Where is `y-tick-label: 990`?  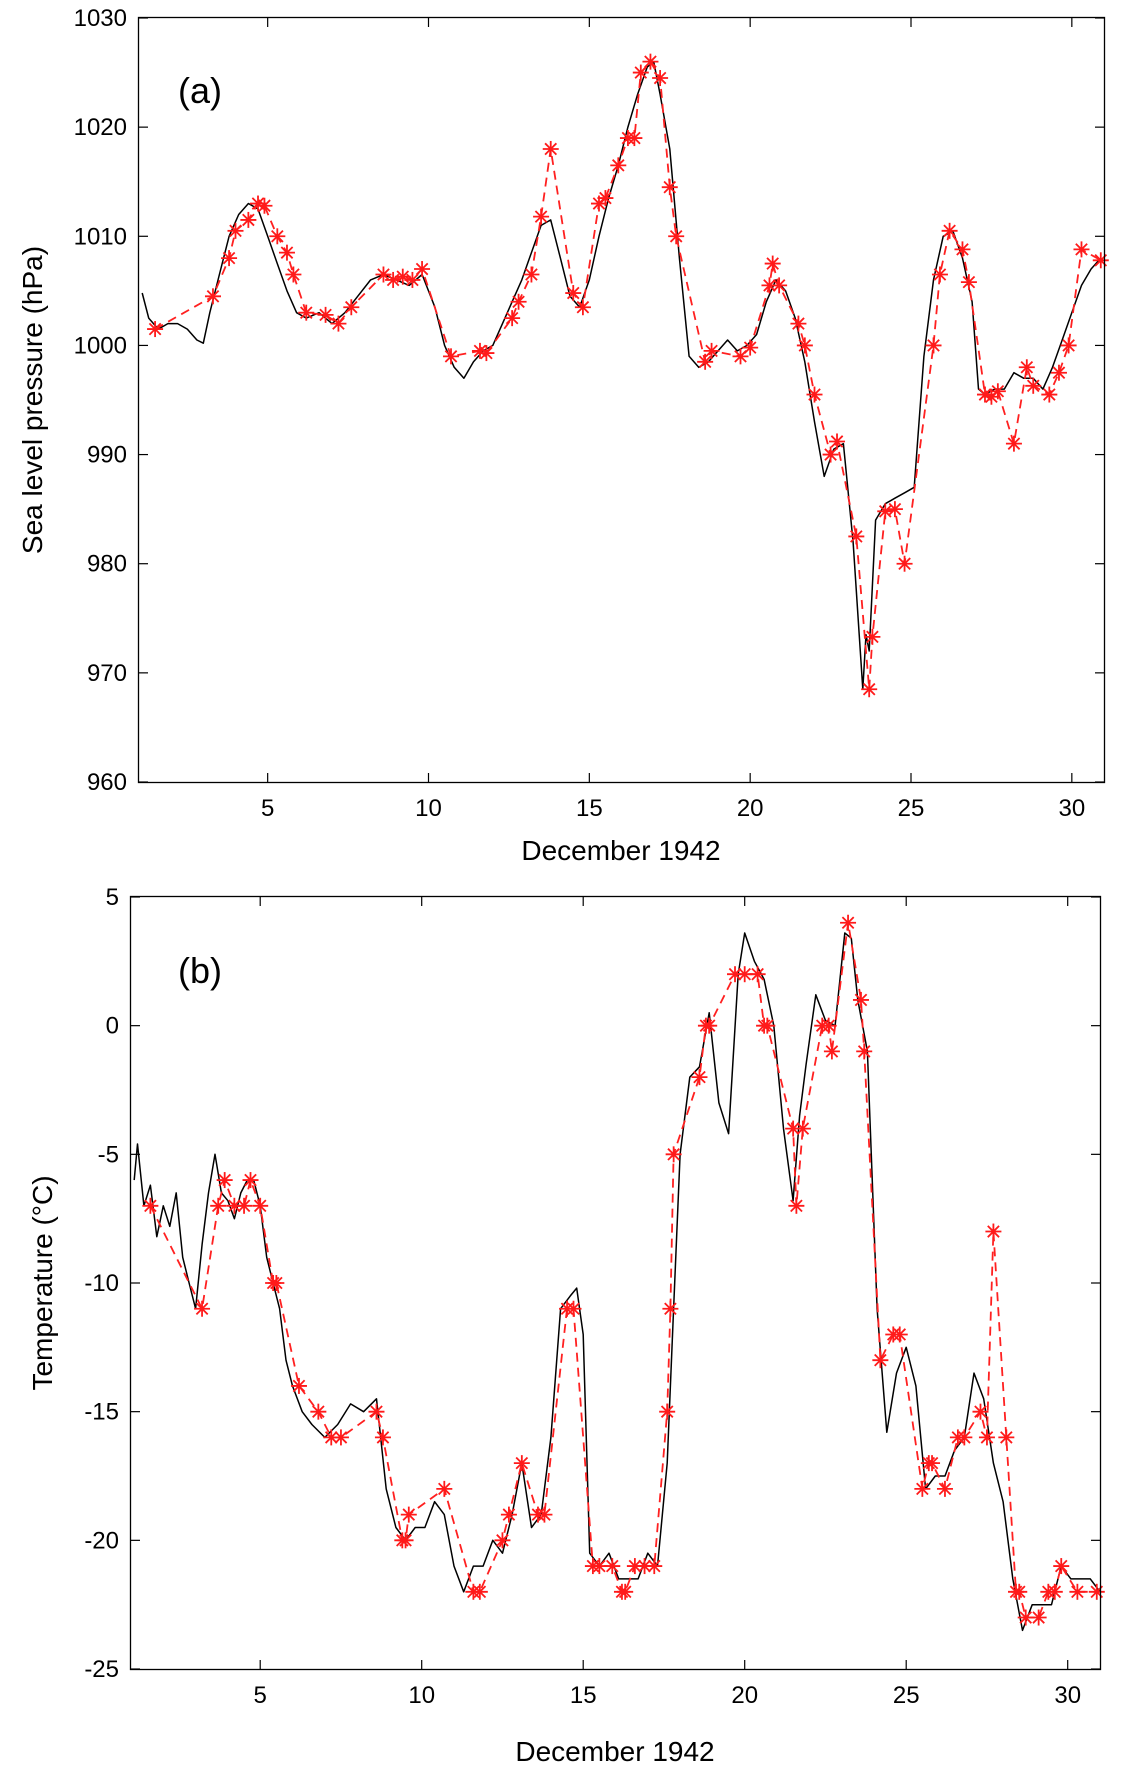 y-tick-label: 990 is located at coordinates (107, 455).